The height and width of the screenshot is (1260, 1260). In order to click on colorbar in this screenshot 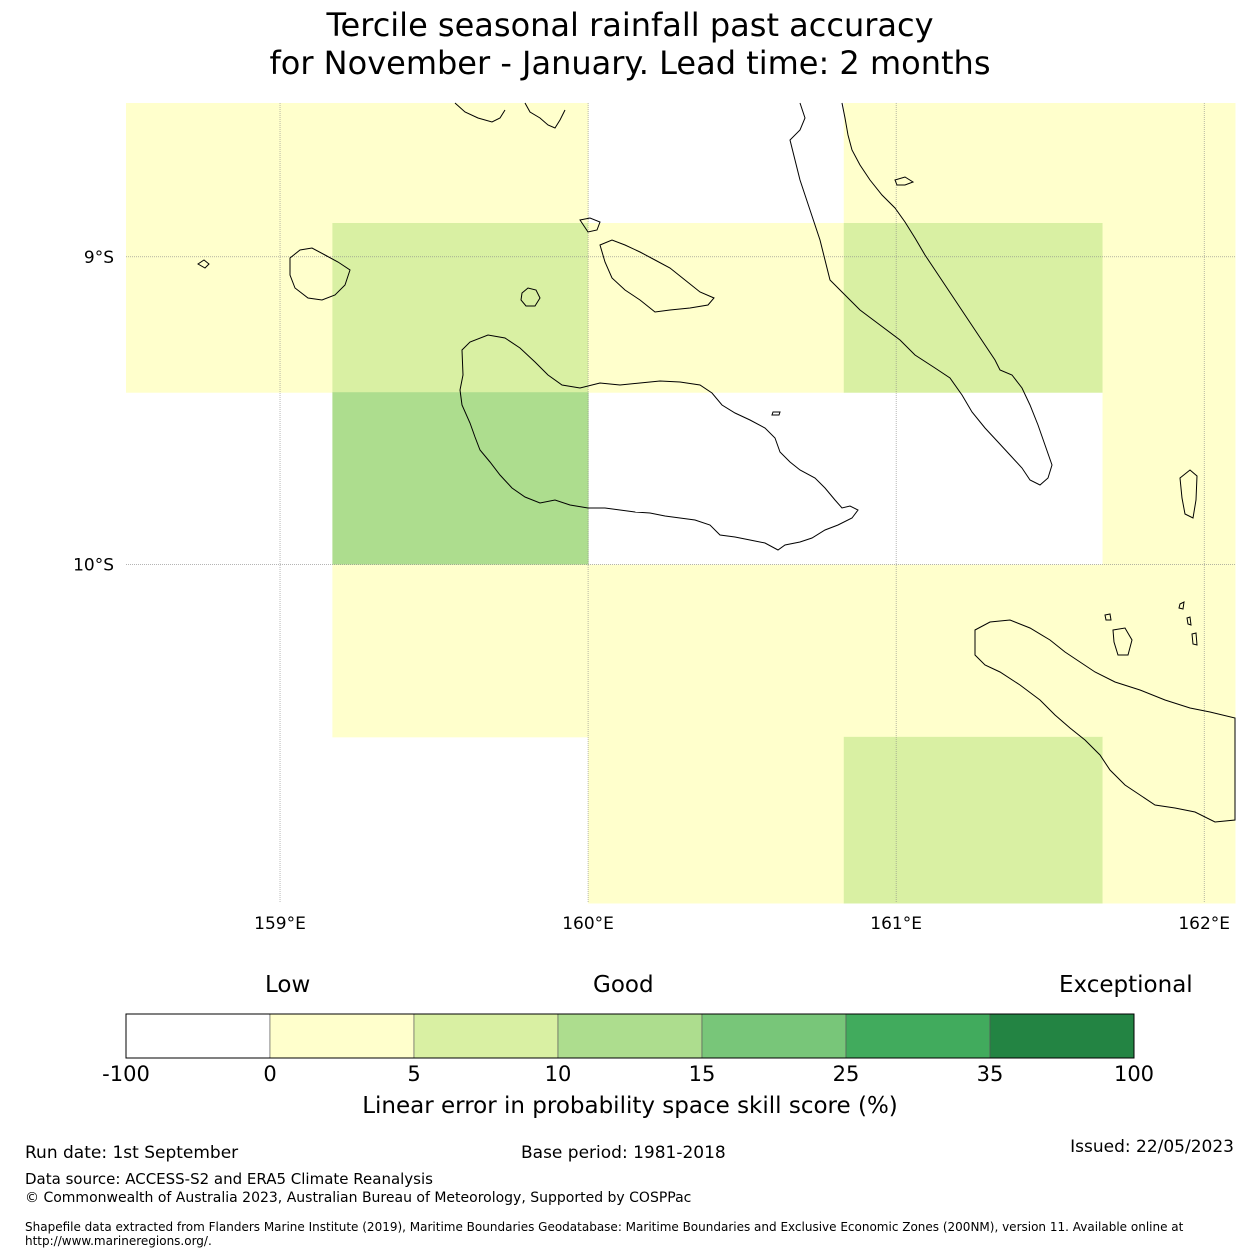, I will do `click(630, 1036)`.